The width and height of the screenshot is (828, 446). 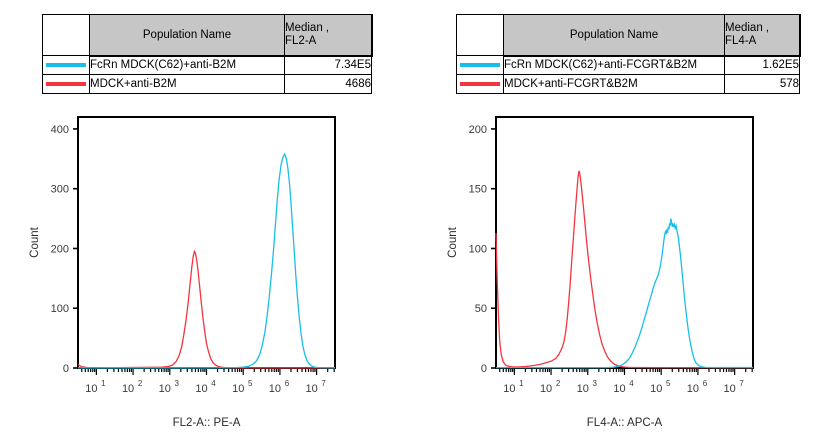 What do you see at coordinates (207, 423) in the screenshot?
I see `x-axis-title: FL2-A:: PE-A` at bounding box center [207, 423].